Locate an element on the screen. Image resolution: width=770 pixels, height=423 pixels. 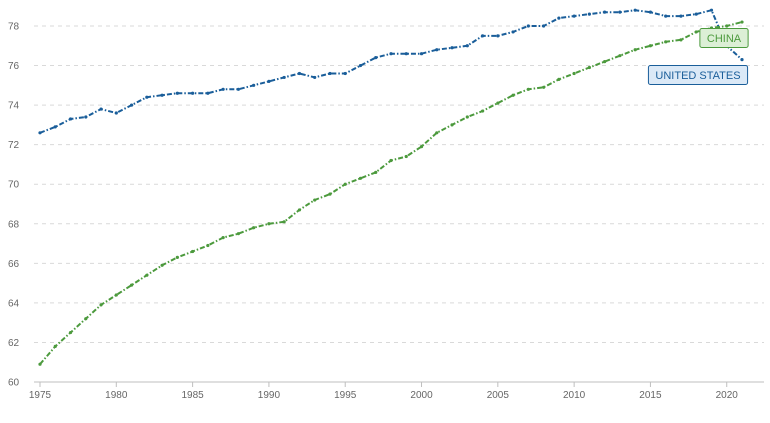
y-tick-label: 76 is located at coordinates (14, 66).